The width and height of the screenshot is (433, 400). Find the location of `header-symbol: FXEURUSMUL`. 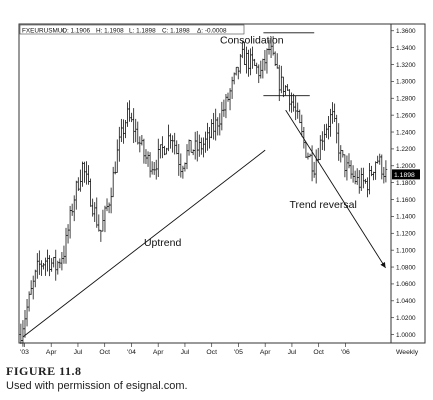

header-symbol: FXEURUSMUL is located at coordinates (44, 31).